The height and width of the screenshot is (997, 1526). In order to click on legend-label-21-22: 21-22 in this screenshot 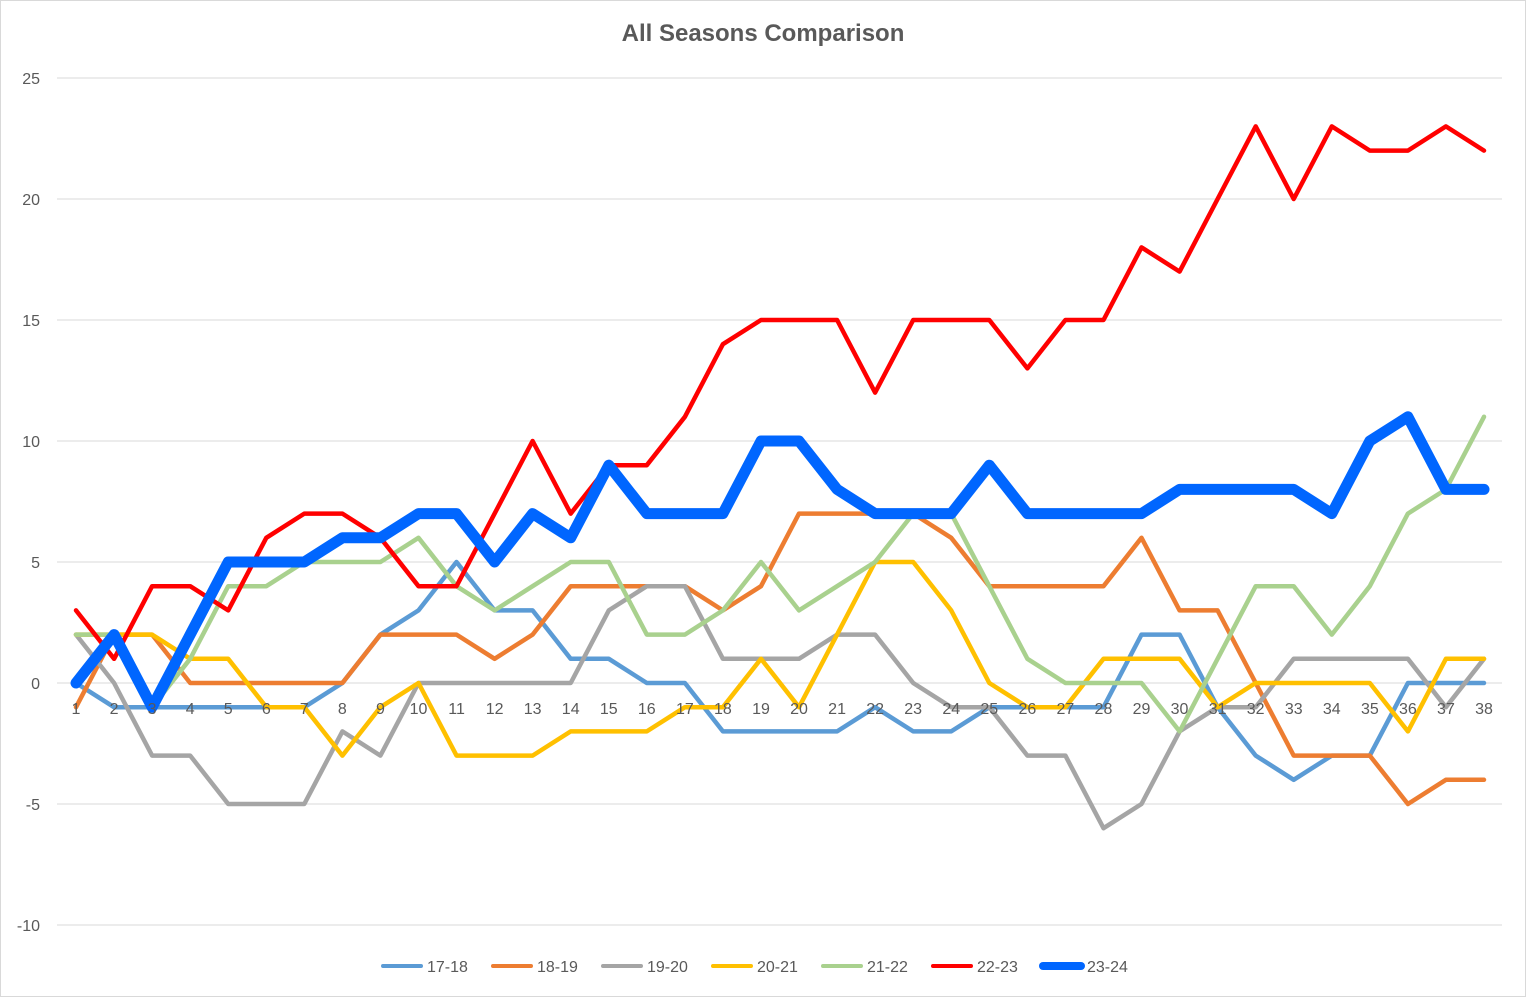, I will do `click(887, 967)`.